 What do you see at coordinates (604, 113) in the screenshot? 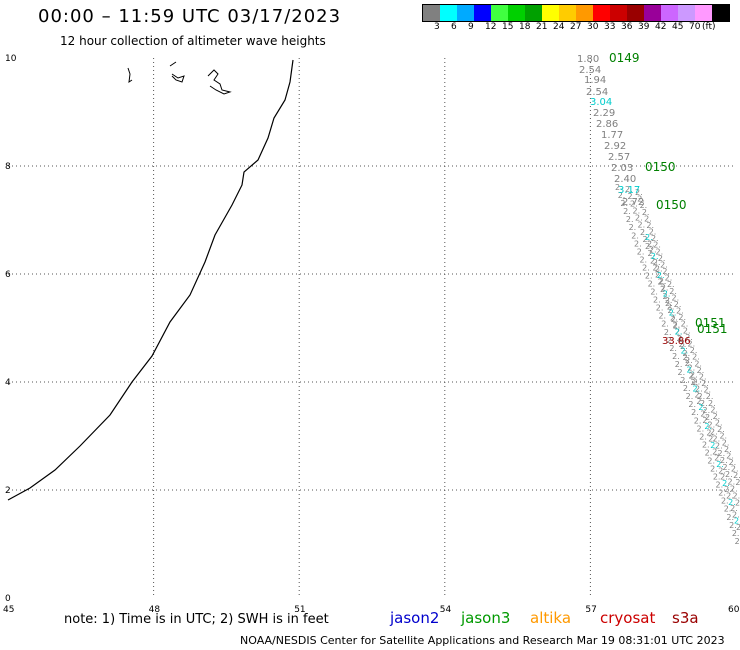
I see `swh-value-label: 2.29` at bounding box center [604, 113].